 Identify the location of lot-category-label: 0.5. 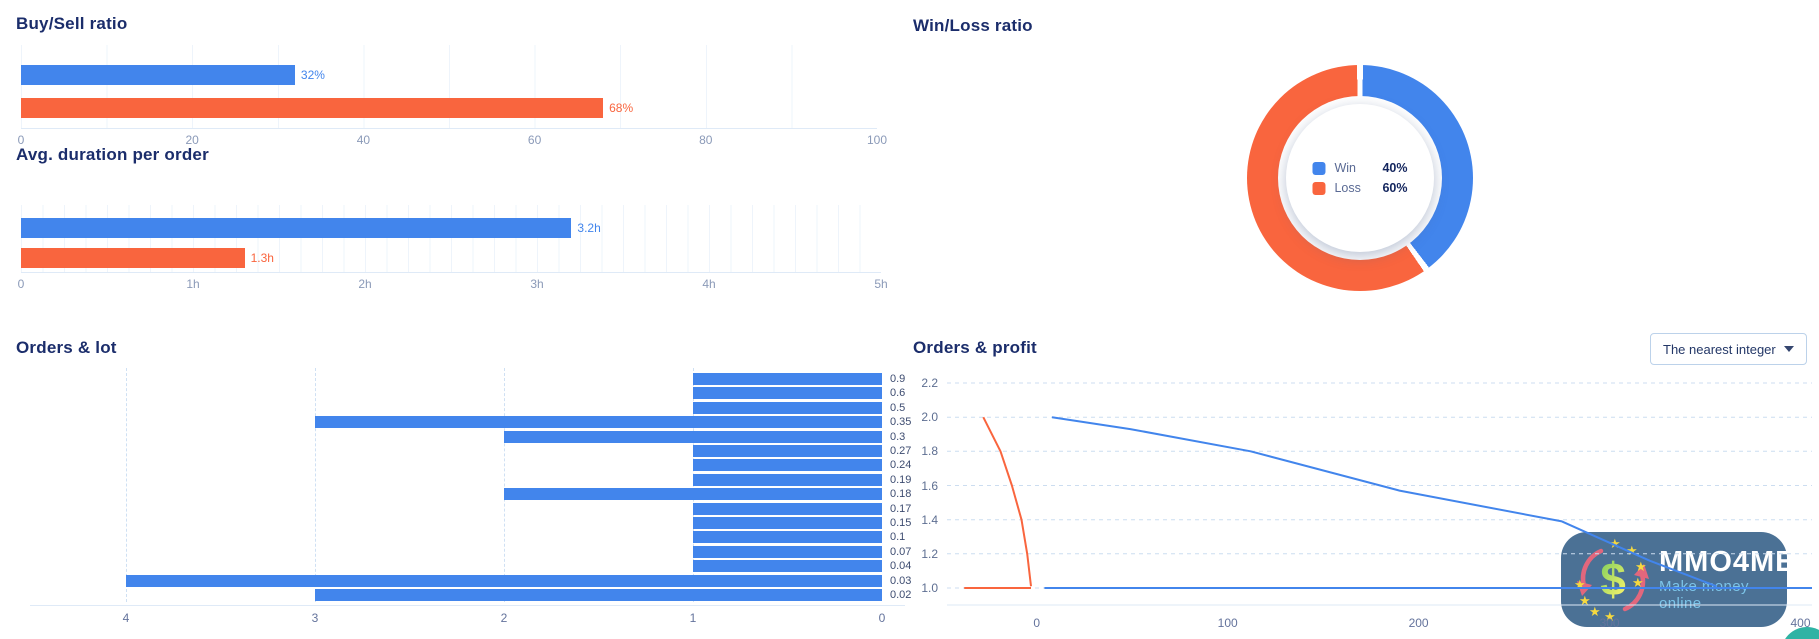
(898, 407).